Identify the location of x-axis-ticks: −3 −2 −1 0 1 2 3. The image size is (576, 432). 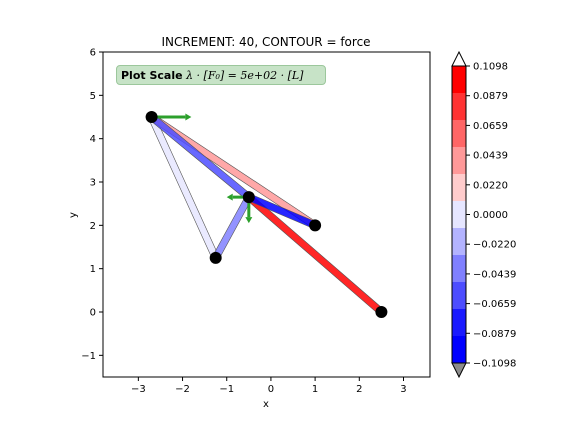
(269, 386).